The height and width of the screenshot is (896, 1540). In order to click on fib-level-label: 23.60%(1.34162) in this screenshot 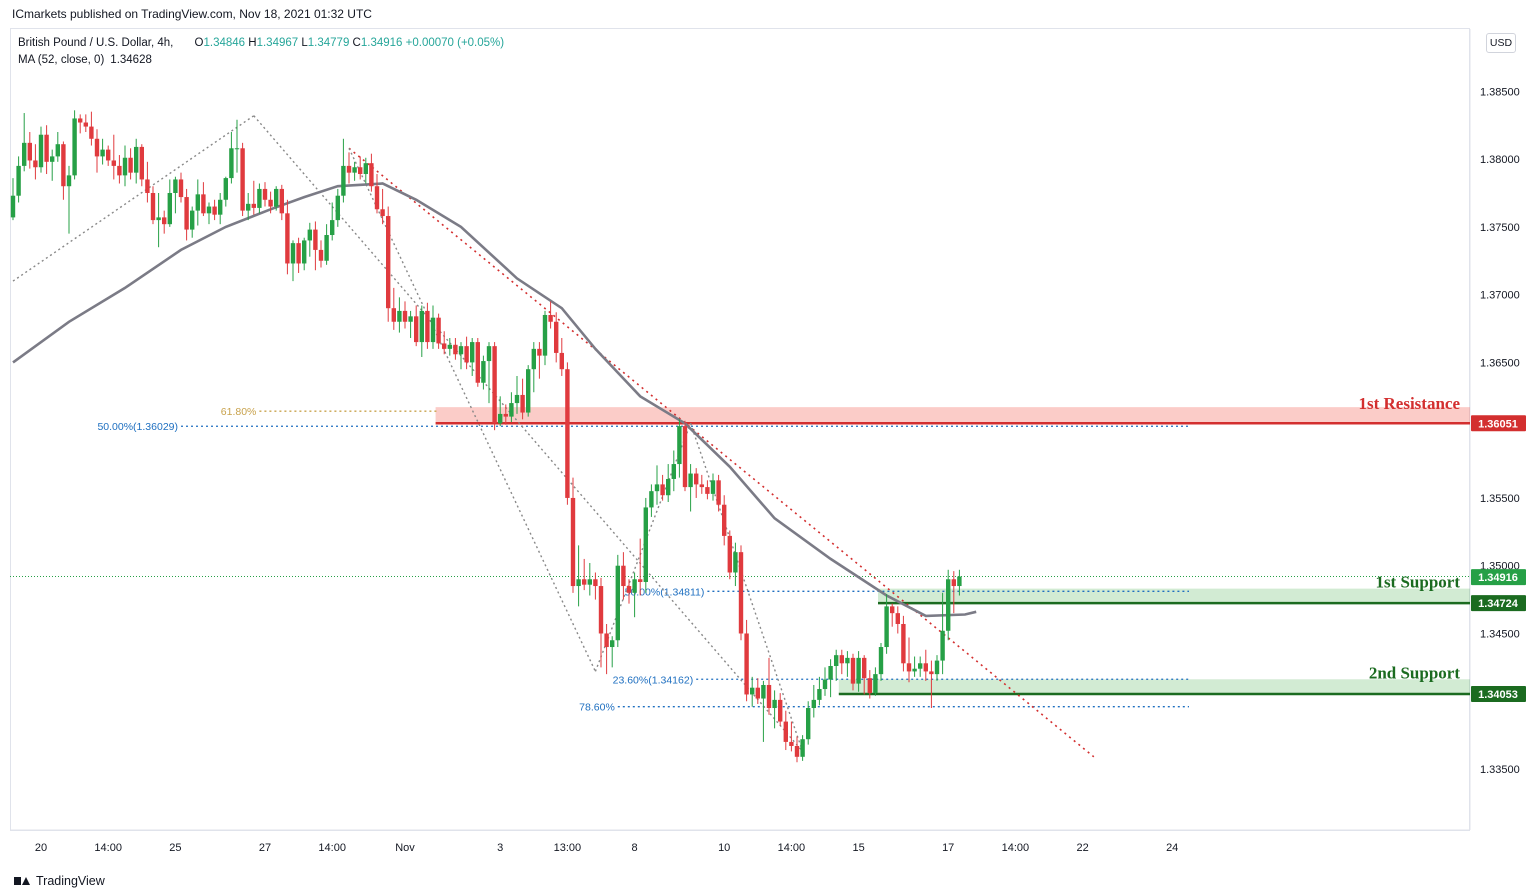, I will do `click(653, 680)`.